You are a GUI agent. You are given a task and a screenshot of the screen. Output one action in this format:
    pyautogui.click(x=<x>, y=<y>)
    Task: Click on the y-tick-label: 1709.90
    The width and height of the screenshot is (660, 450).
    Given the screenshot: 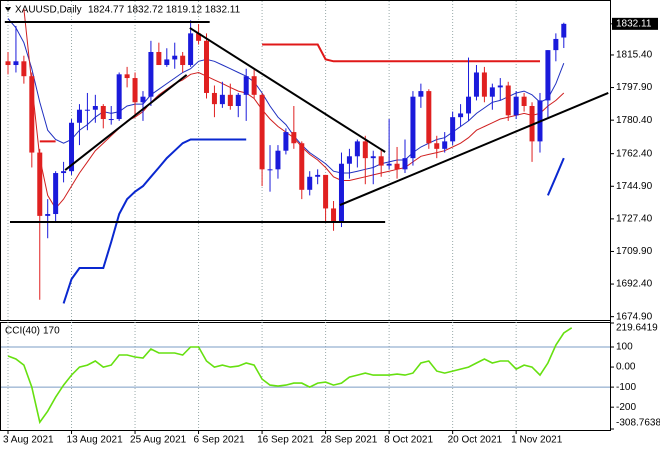 What is the action you would take?
    pyautogui.click(x=634, y=251)
    